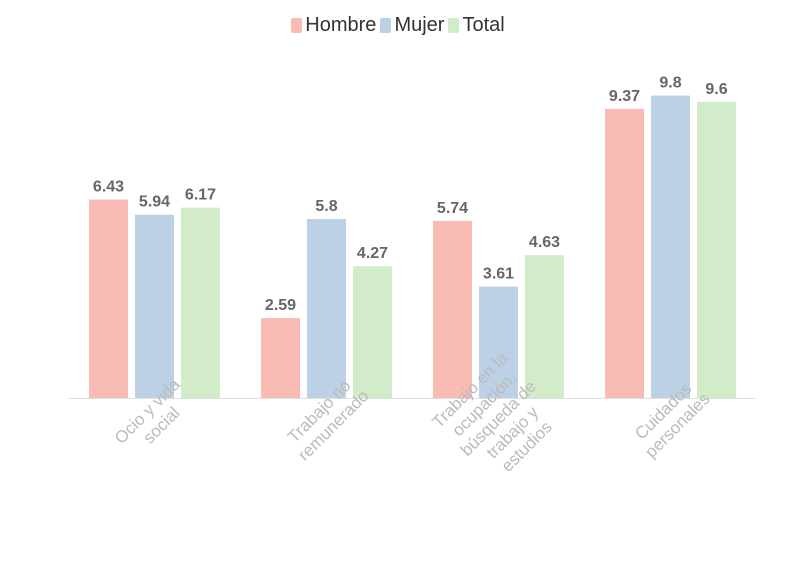 The width and height of the screenshot is (796, 575). Describe the element at coordinates (372, 253) in the screenshot. I see `value-label-total-1: 4.27` at that location.